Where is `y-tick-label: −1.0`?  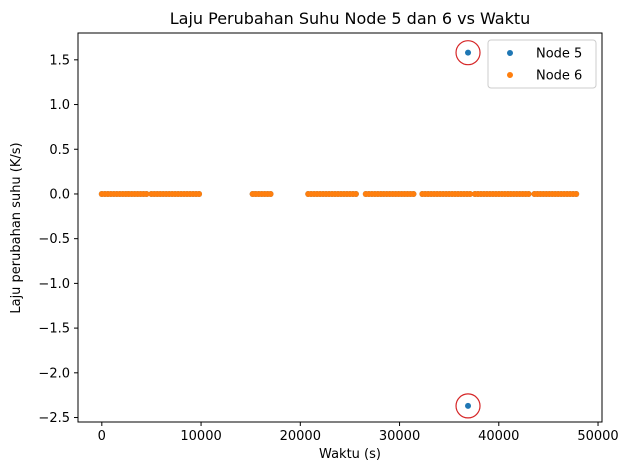 y-tick-label: −1.0 is located at coordinates (54, 284).